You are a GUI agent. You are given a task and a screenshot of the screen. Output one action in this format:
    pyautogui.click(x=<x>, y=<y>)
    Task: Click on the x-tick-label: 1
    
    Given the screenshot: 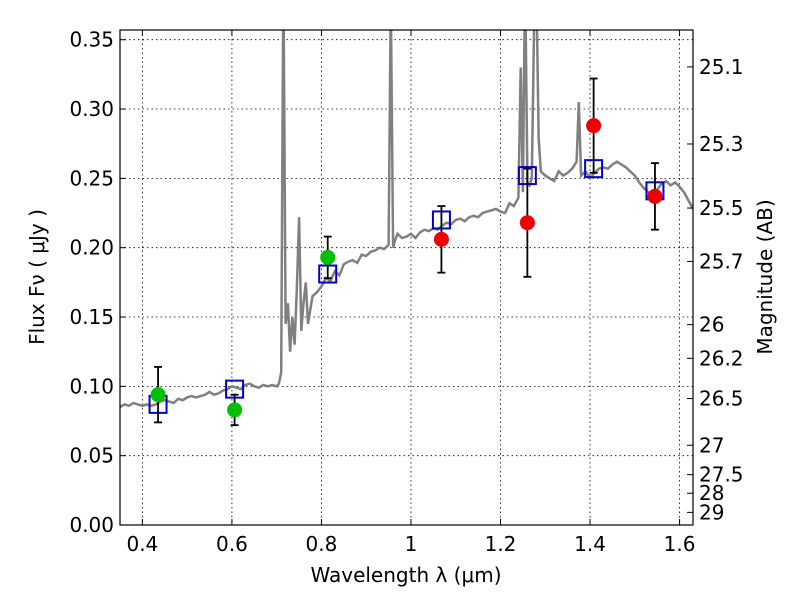 What is the action you would take?
    pyautogui.click(x=411, y=544)
    